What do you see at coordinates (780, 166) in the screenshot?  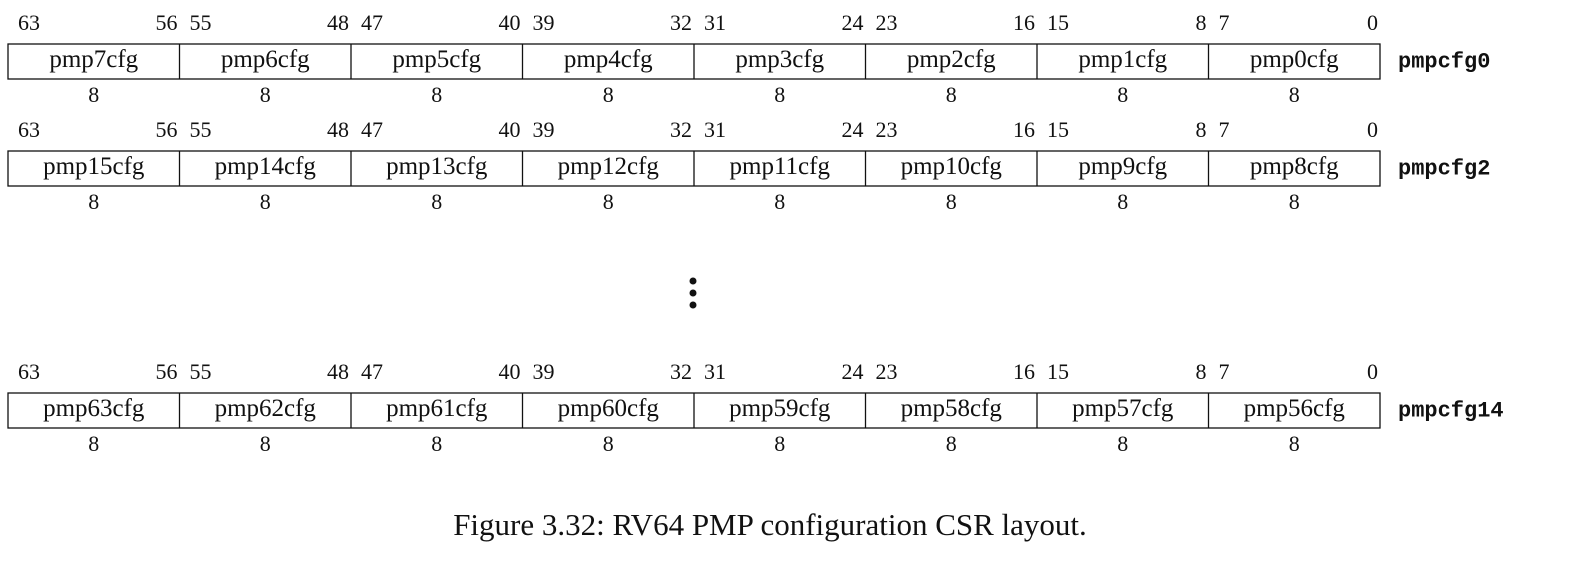 I see `field-name: pmp11cfg` at bounding box center [780, 166].